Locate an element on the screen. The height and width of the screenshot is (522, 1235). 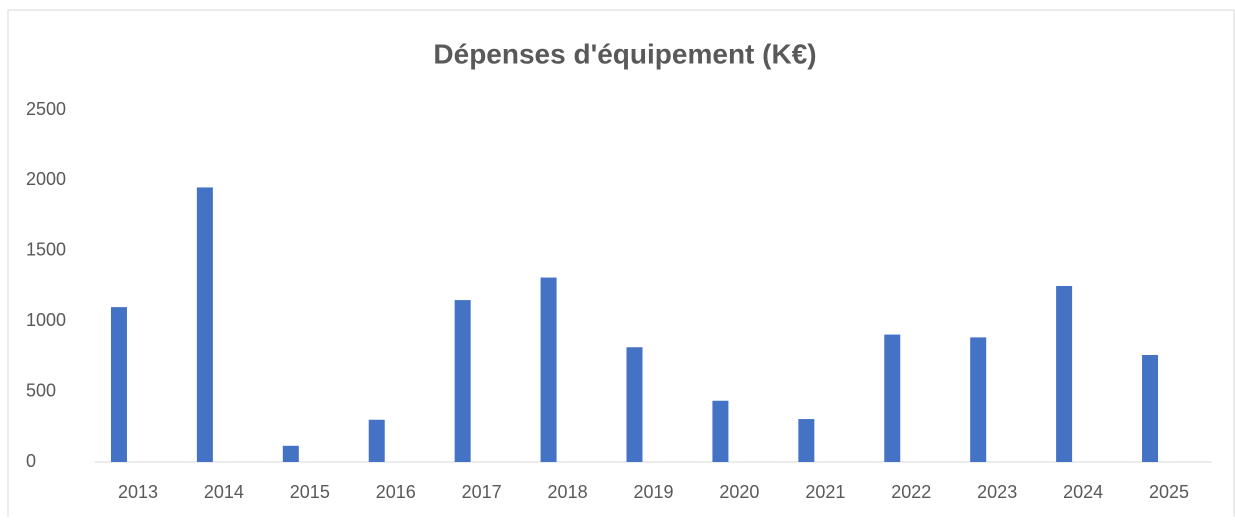
x-tick-label: 2023 is located at coordinates (997, 492).